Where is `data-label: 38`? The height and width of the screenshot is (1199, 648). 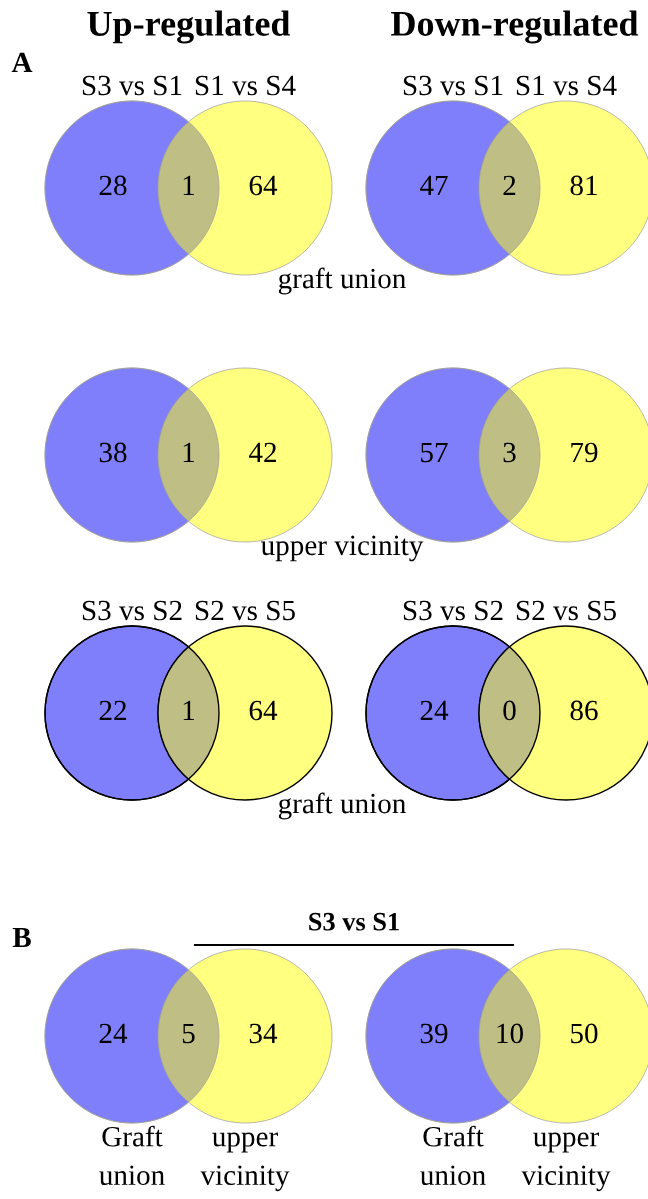
data-label: 38 is located at coordinates (113, 452).